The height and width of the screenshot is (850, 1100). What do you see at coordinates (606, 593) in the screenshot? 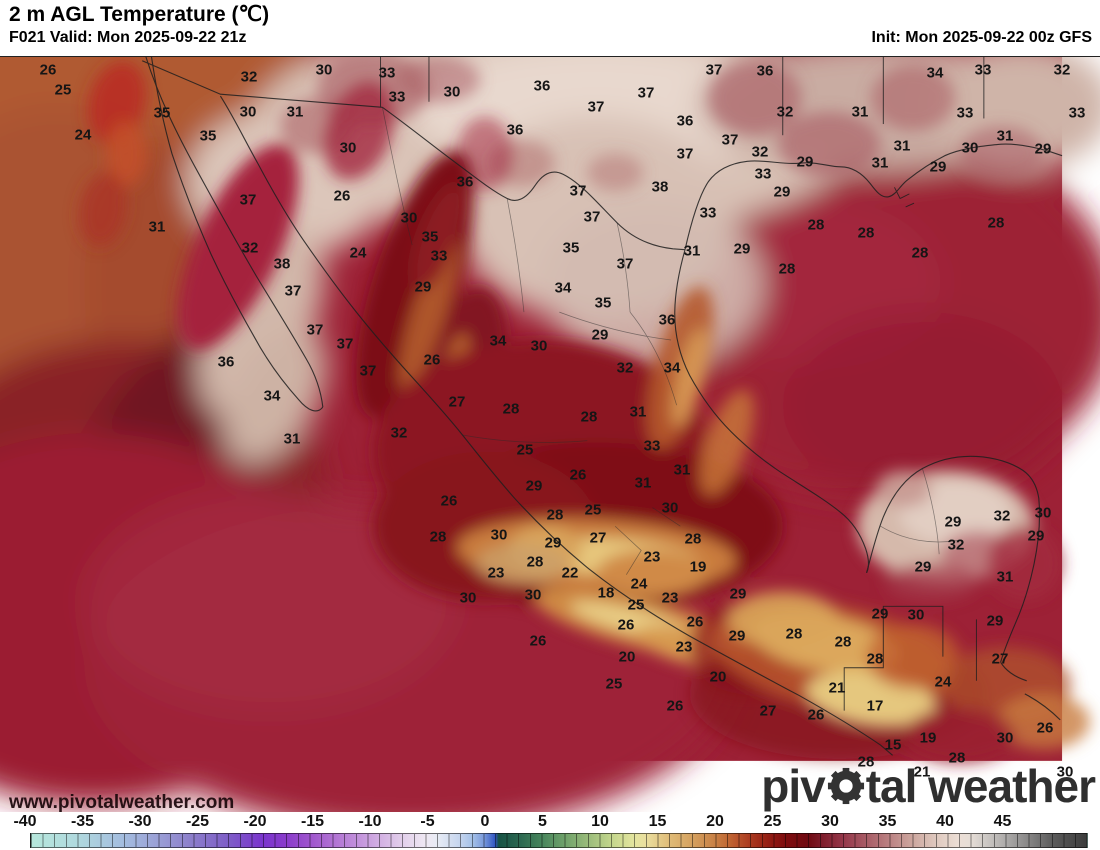
I see `temp-label: 18` at bounding box center [606, 593].